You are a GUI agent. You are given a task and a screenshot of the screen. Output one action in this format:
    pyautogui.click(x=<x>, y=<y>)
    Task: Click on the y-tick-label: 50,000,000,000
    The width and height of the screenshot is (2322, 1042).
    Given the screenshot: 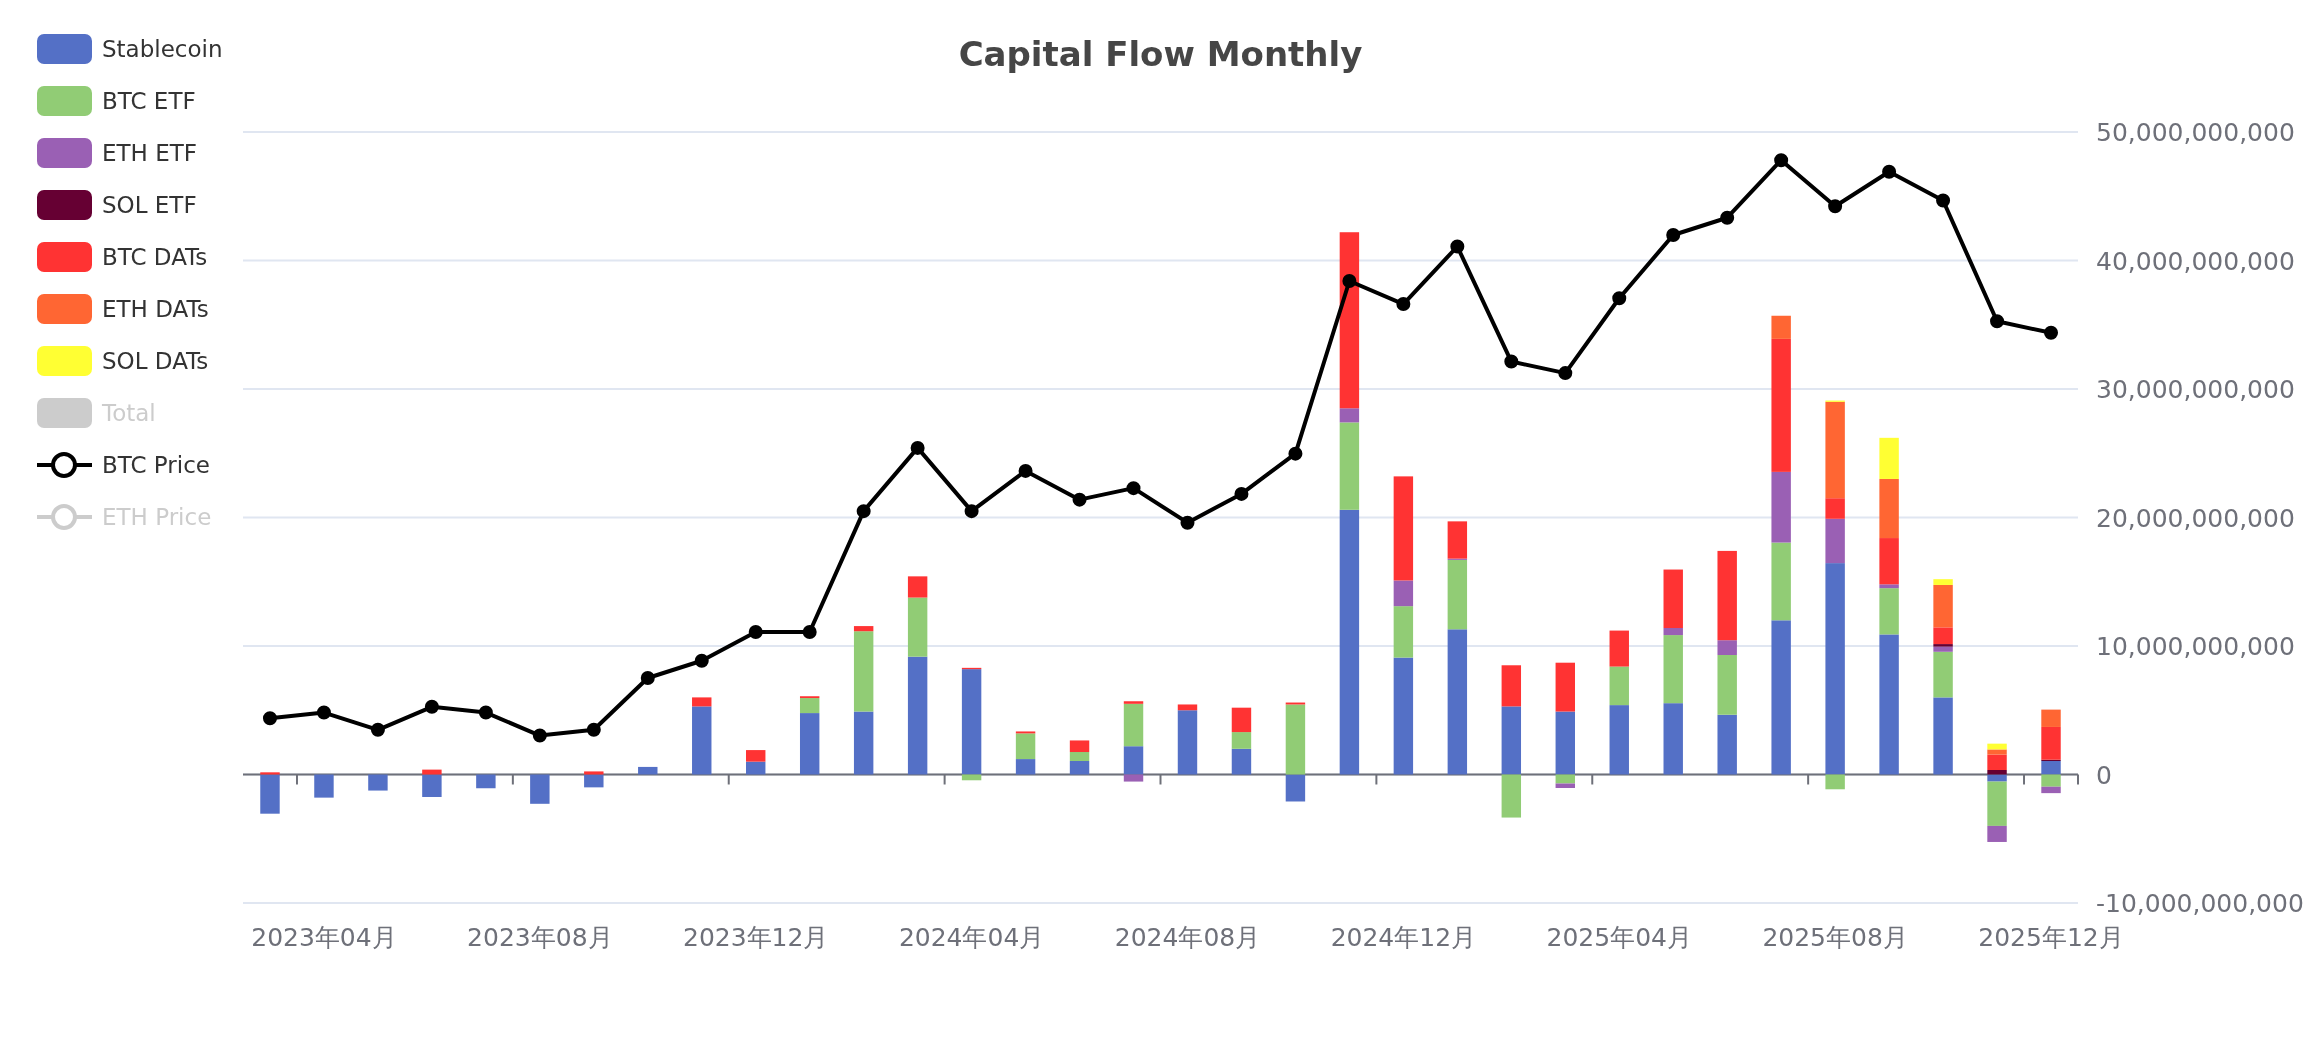 What is the action you would take?
    pyautogui.click(x=2195, y=132)
    